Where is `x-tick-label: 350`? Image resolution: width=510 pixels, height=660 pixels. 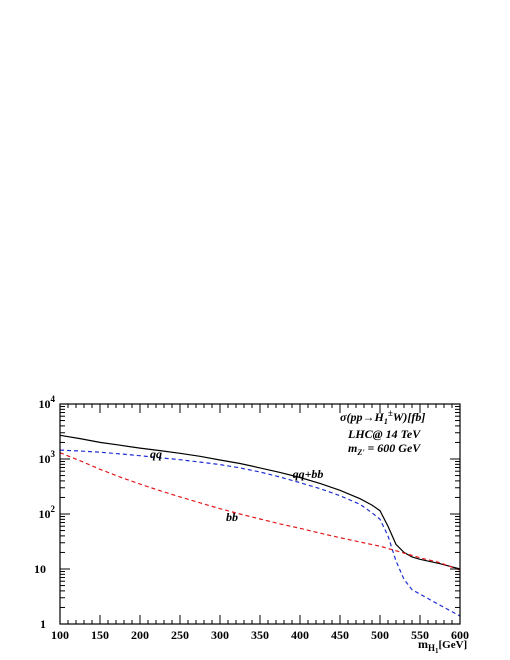
x-tick-label: 350 is located at coordinates (260, 635).